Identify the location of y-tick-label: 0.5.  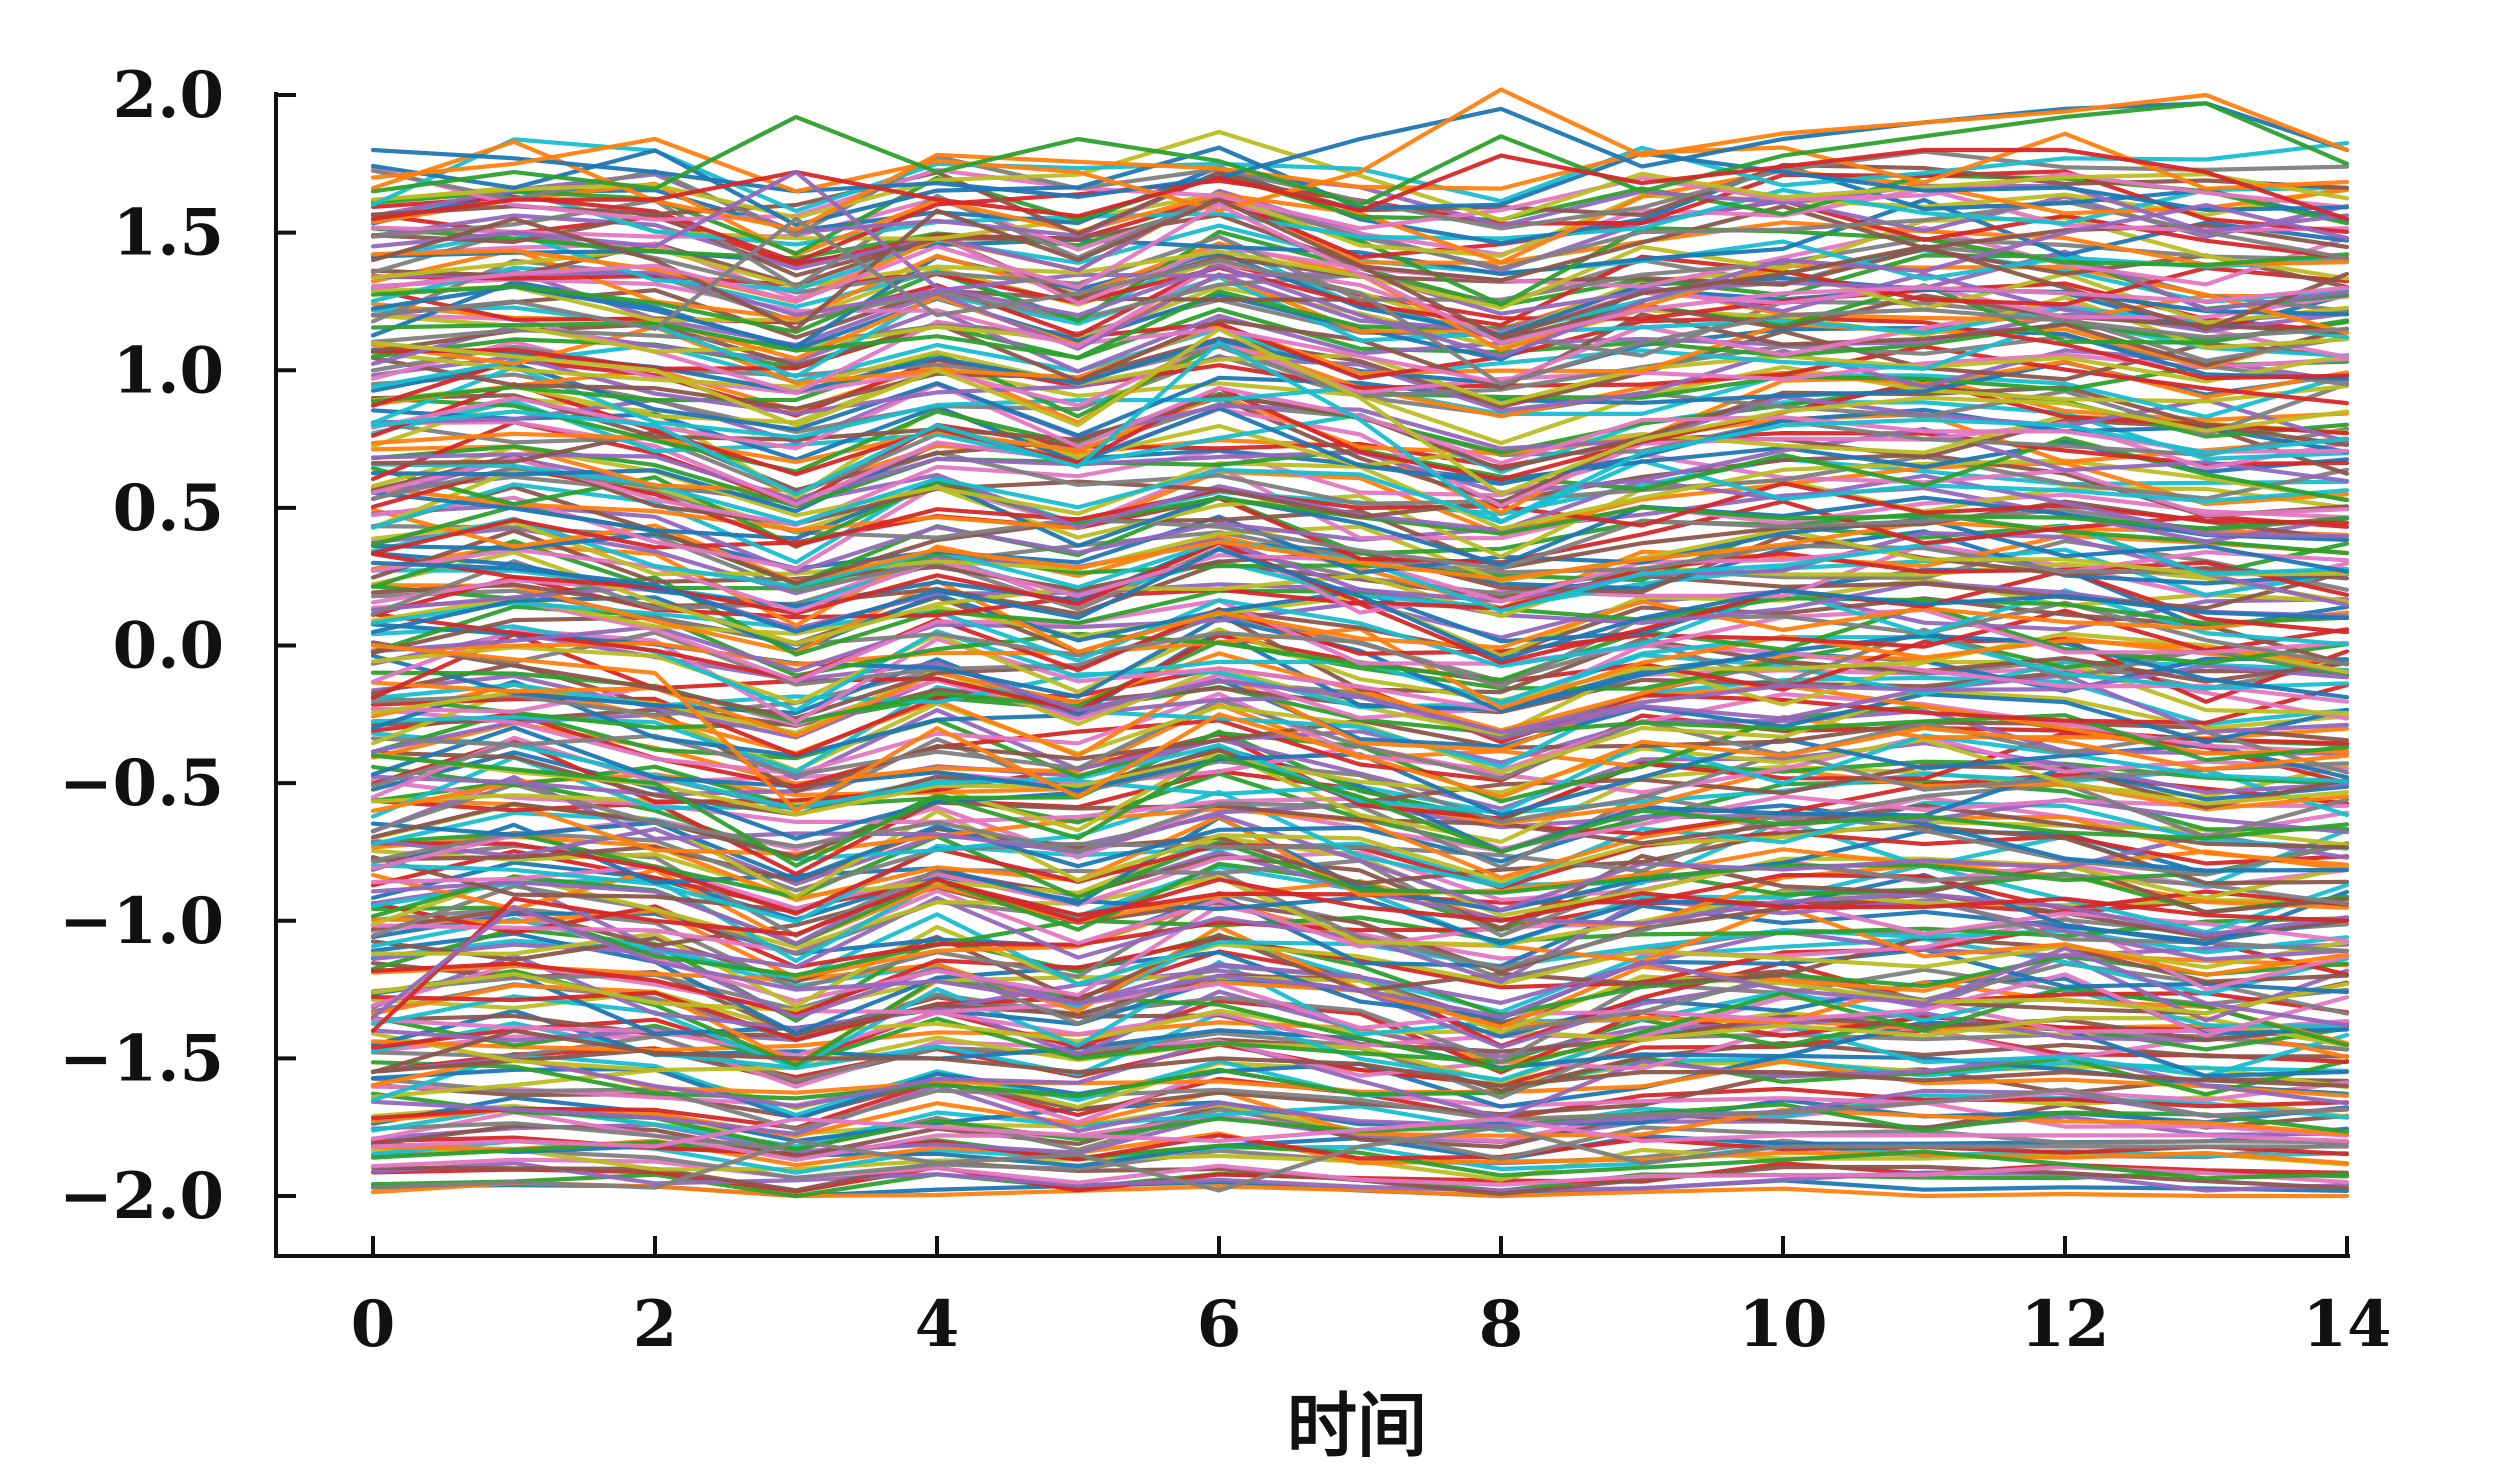
(168, 508).